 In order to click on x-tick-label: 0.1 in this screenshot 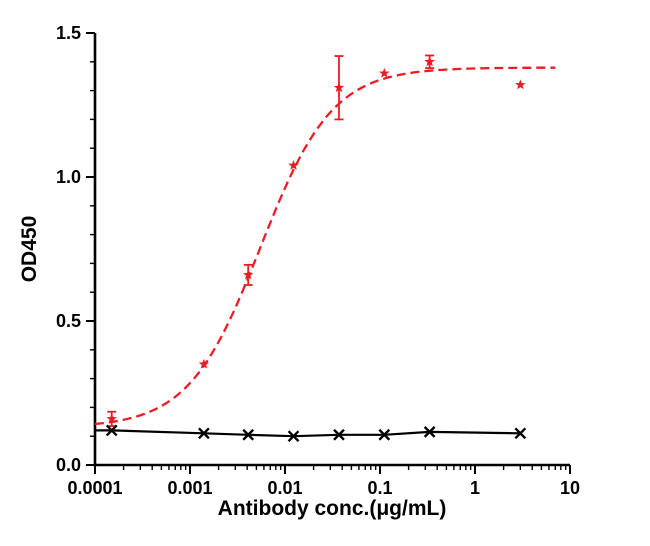, I will do `click(379, 488)`.